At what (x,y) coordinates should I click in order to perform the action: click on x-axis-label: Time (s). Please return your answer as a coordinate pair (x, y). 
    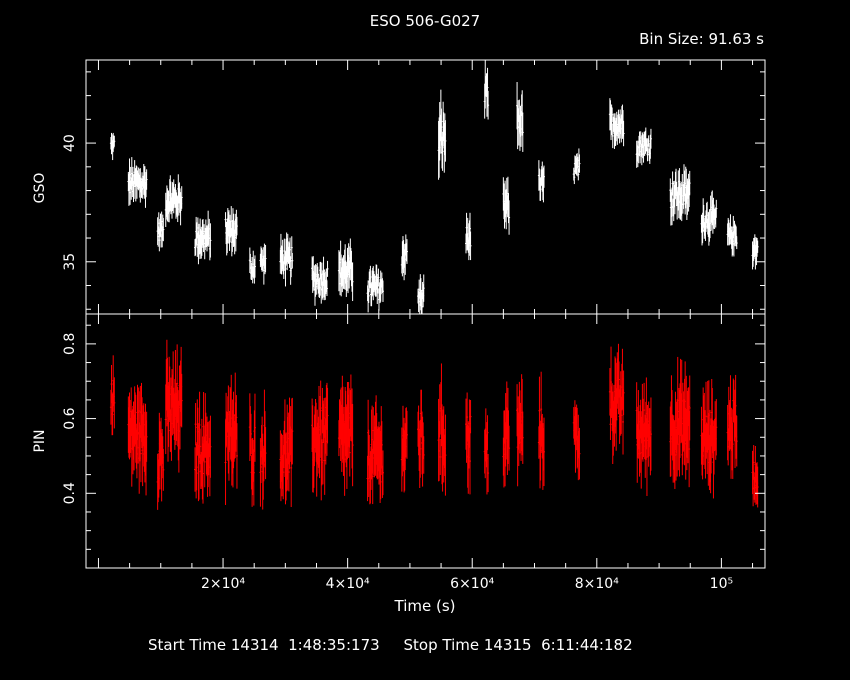
    Looking at the image, I should click on (425, 606).